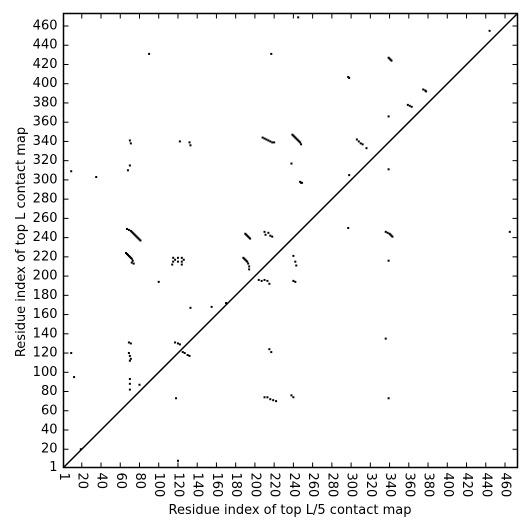 This screenshot has height=531, width=531. I want to click on y-tick-label: 300, so click(45, 179).